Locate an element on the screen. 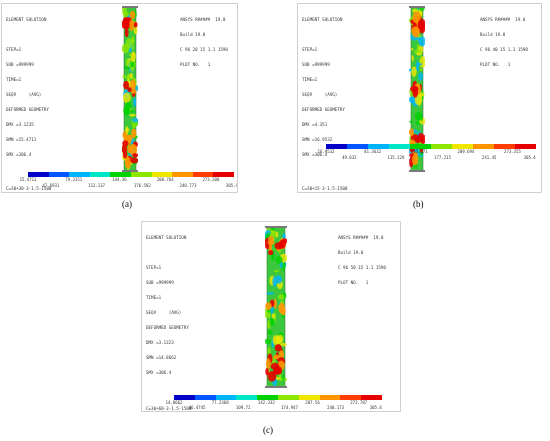 This screenshot has height=441, width=550. model-footer: C=30+60-3-1.5-1500 is located at coordinates (169, 408).